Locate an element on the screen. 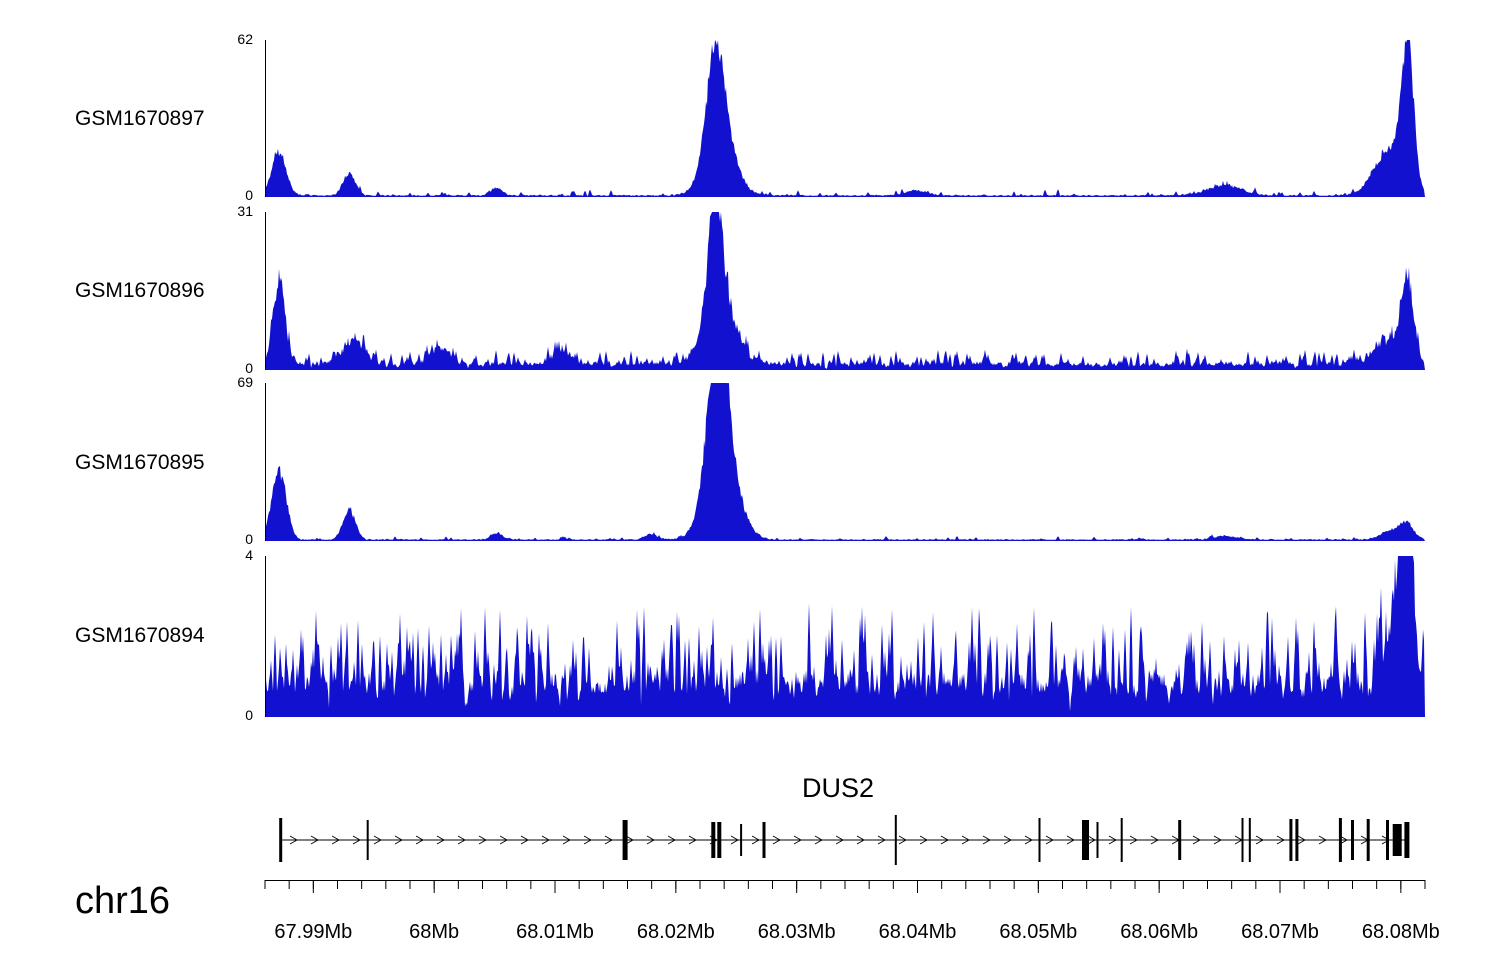 The width and height of the screenshot is (1500, 980). track-ymax-label: 62 is located at coordinates (245, 39).